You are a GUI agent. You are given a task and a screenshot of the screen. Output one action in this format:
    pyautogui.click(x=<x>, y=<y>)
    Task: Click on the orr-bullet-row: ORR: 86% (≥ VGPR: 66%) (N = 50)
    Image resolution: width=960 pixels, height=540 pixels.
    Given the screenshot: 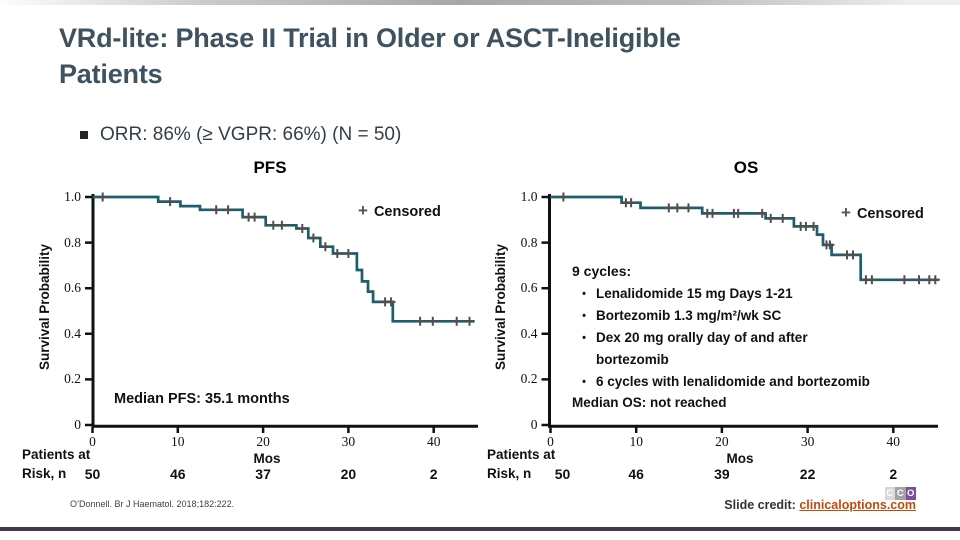 What is the action you would take?
    pyautogui.click(x=240, y=135)
    